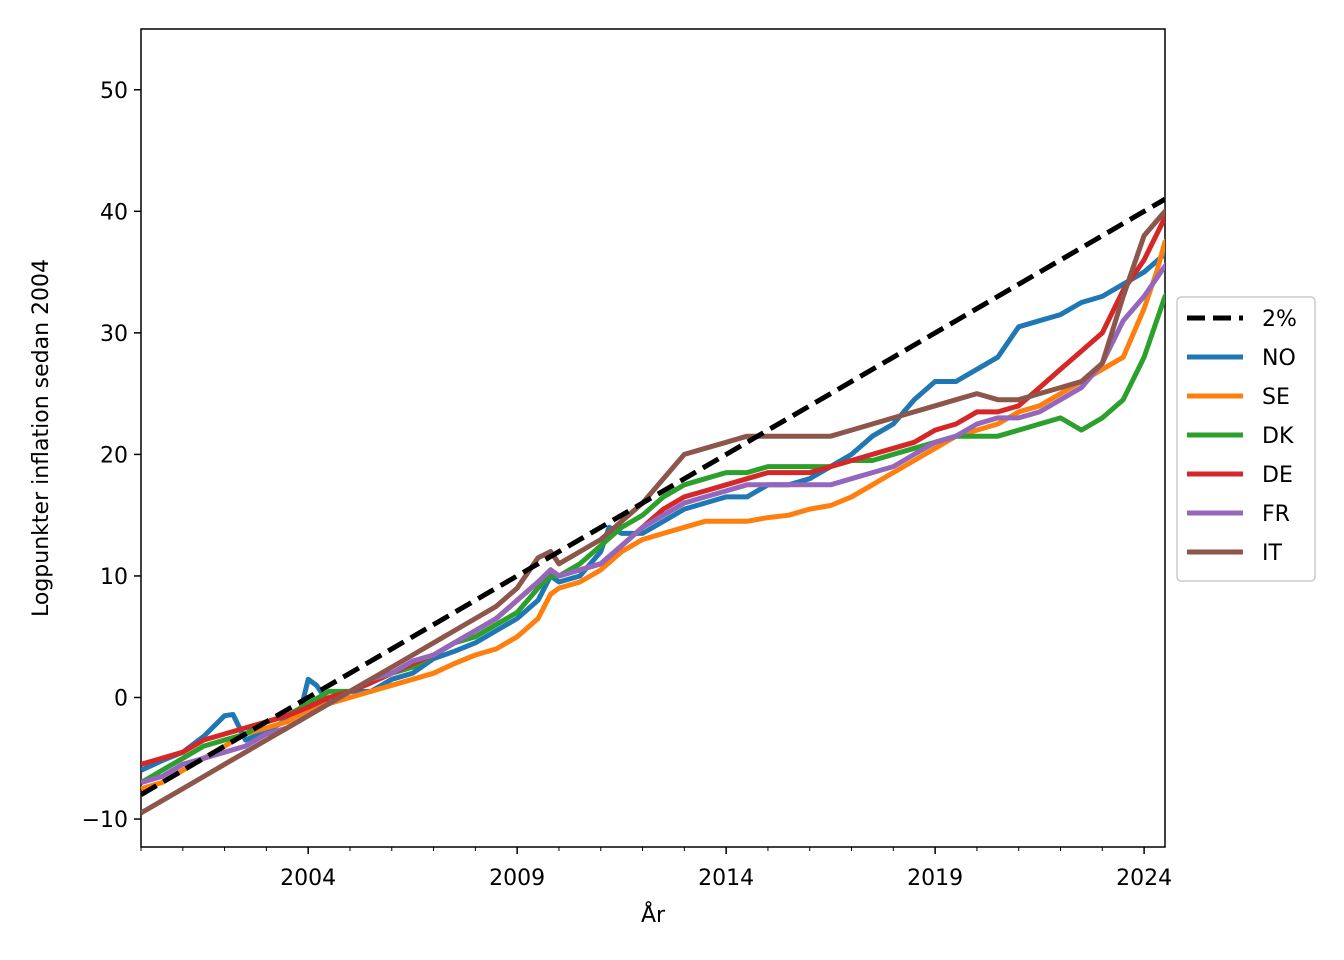 Image resolution: width=1344 pixels, height=960 pixels. I want to click on x-tick-label: 2019, so click(935, 878).